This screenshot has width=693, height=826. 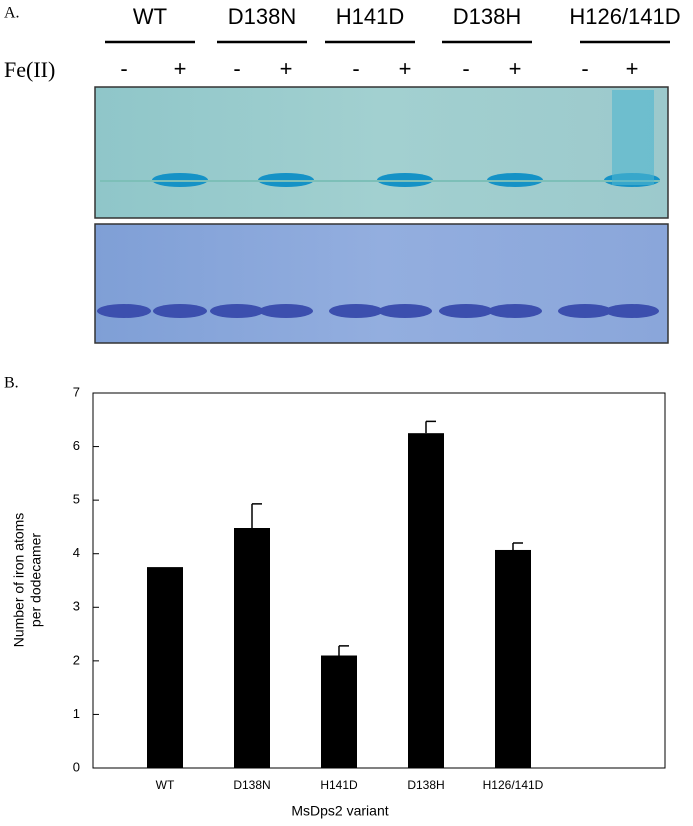 What do you see at coordinates (624, 16) in the screenshot?
I see `variant-label: H126/141D` at bounding box center [624, 16].